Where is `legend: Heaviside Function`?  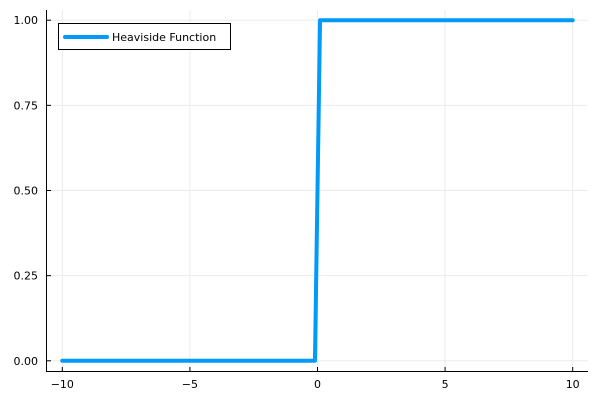 legend: Heaviside Function is located at coordinates (144, 36).